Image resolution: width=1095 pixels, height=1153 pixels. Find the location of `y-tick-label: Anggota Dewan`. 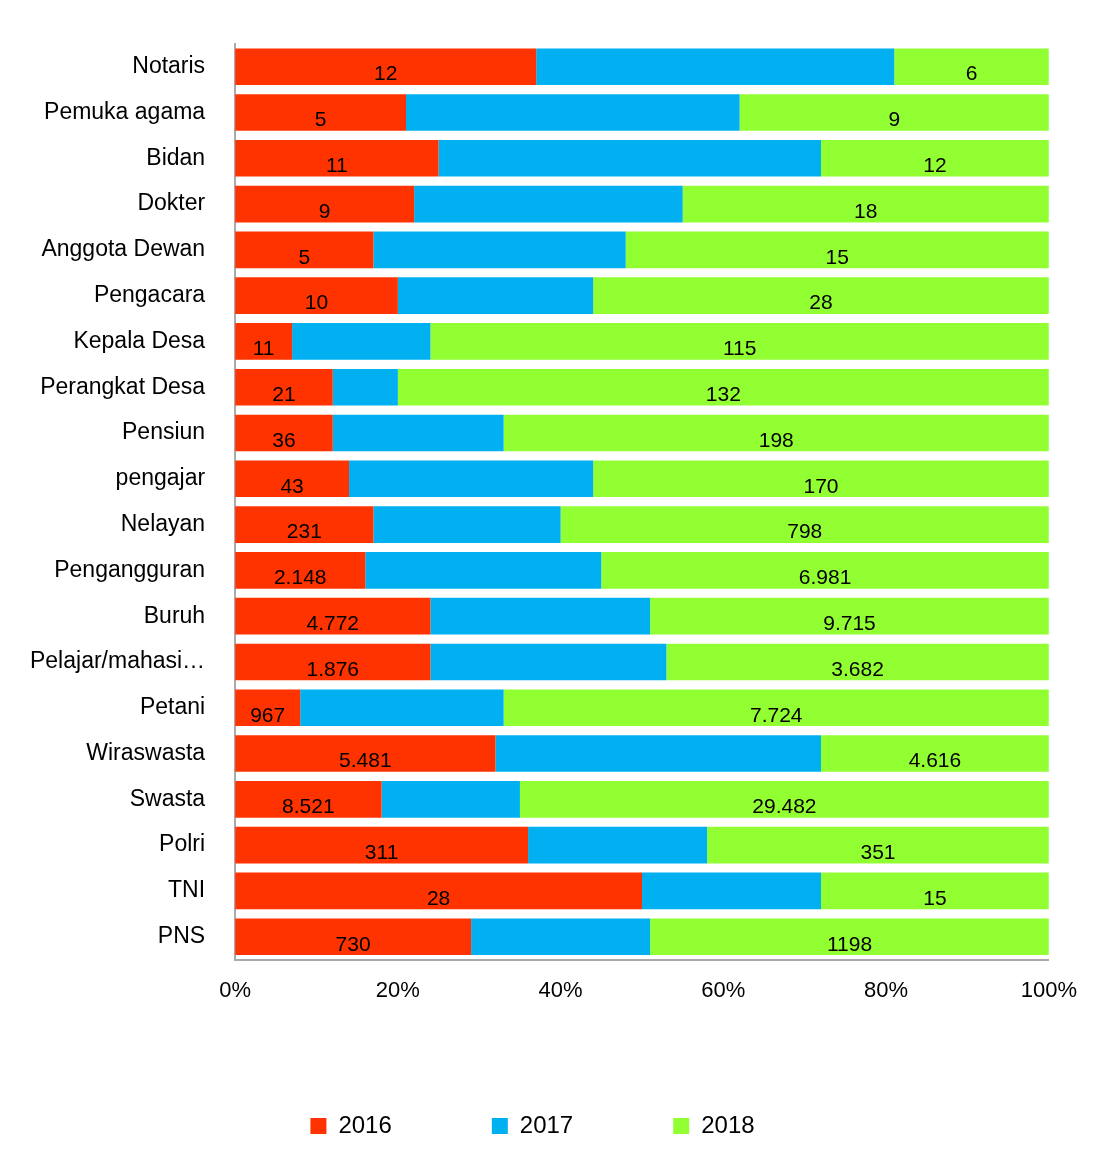

y-tick-label: Anggota Dewan is located at coordinates (123, 248).